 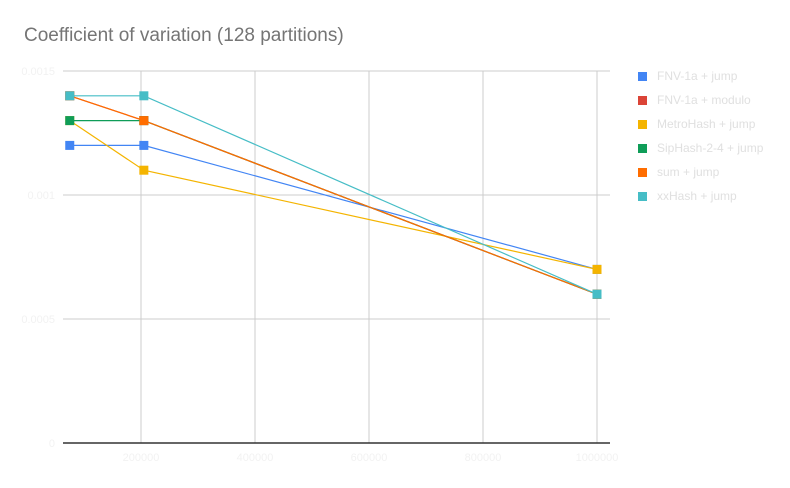 What do you see at coordinates (597, 458) in the screenshot?
I see `x-tick-label: 1000000` at bounding box center [597, 458].